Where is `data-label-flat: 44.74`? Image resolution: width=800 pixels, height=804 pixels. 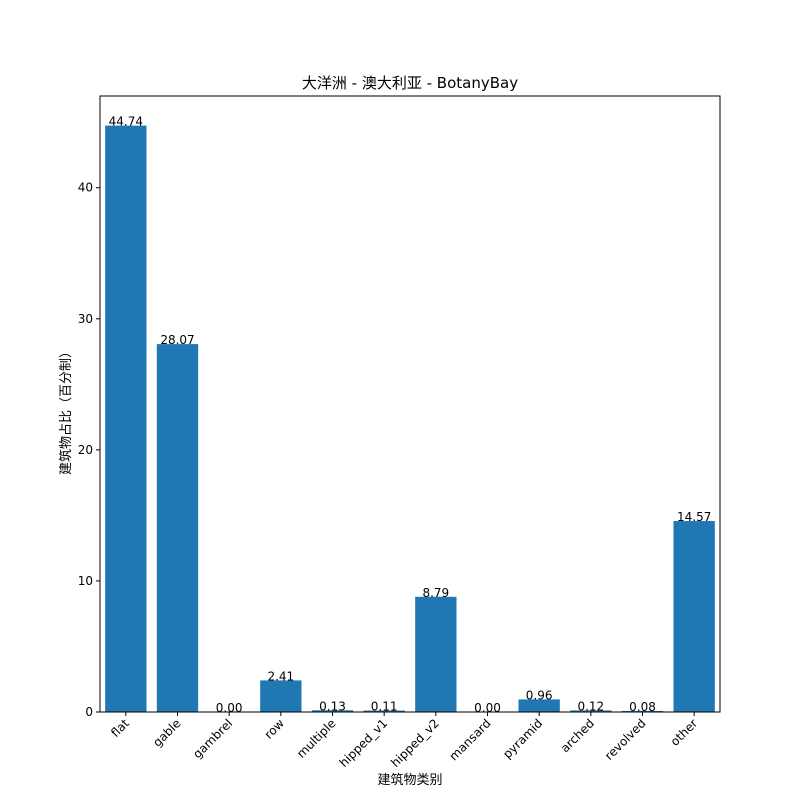
data-label-flat: 44.74 is located at coordinates (126, 122).